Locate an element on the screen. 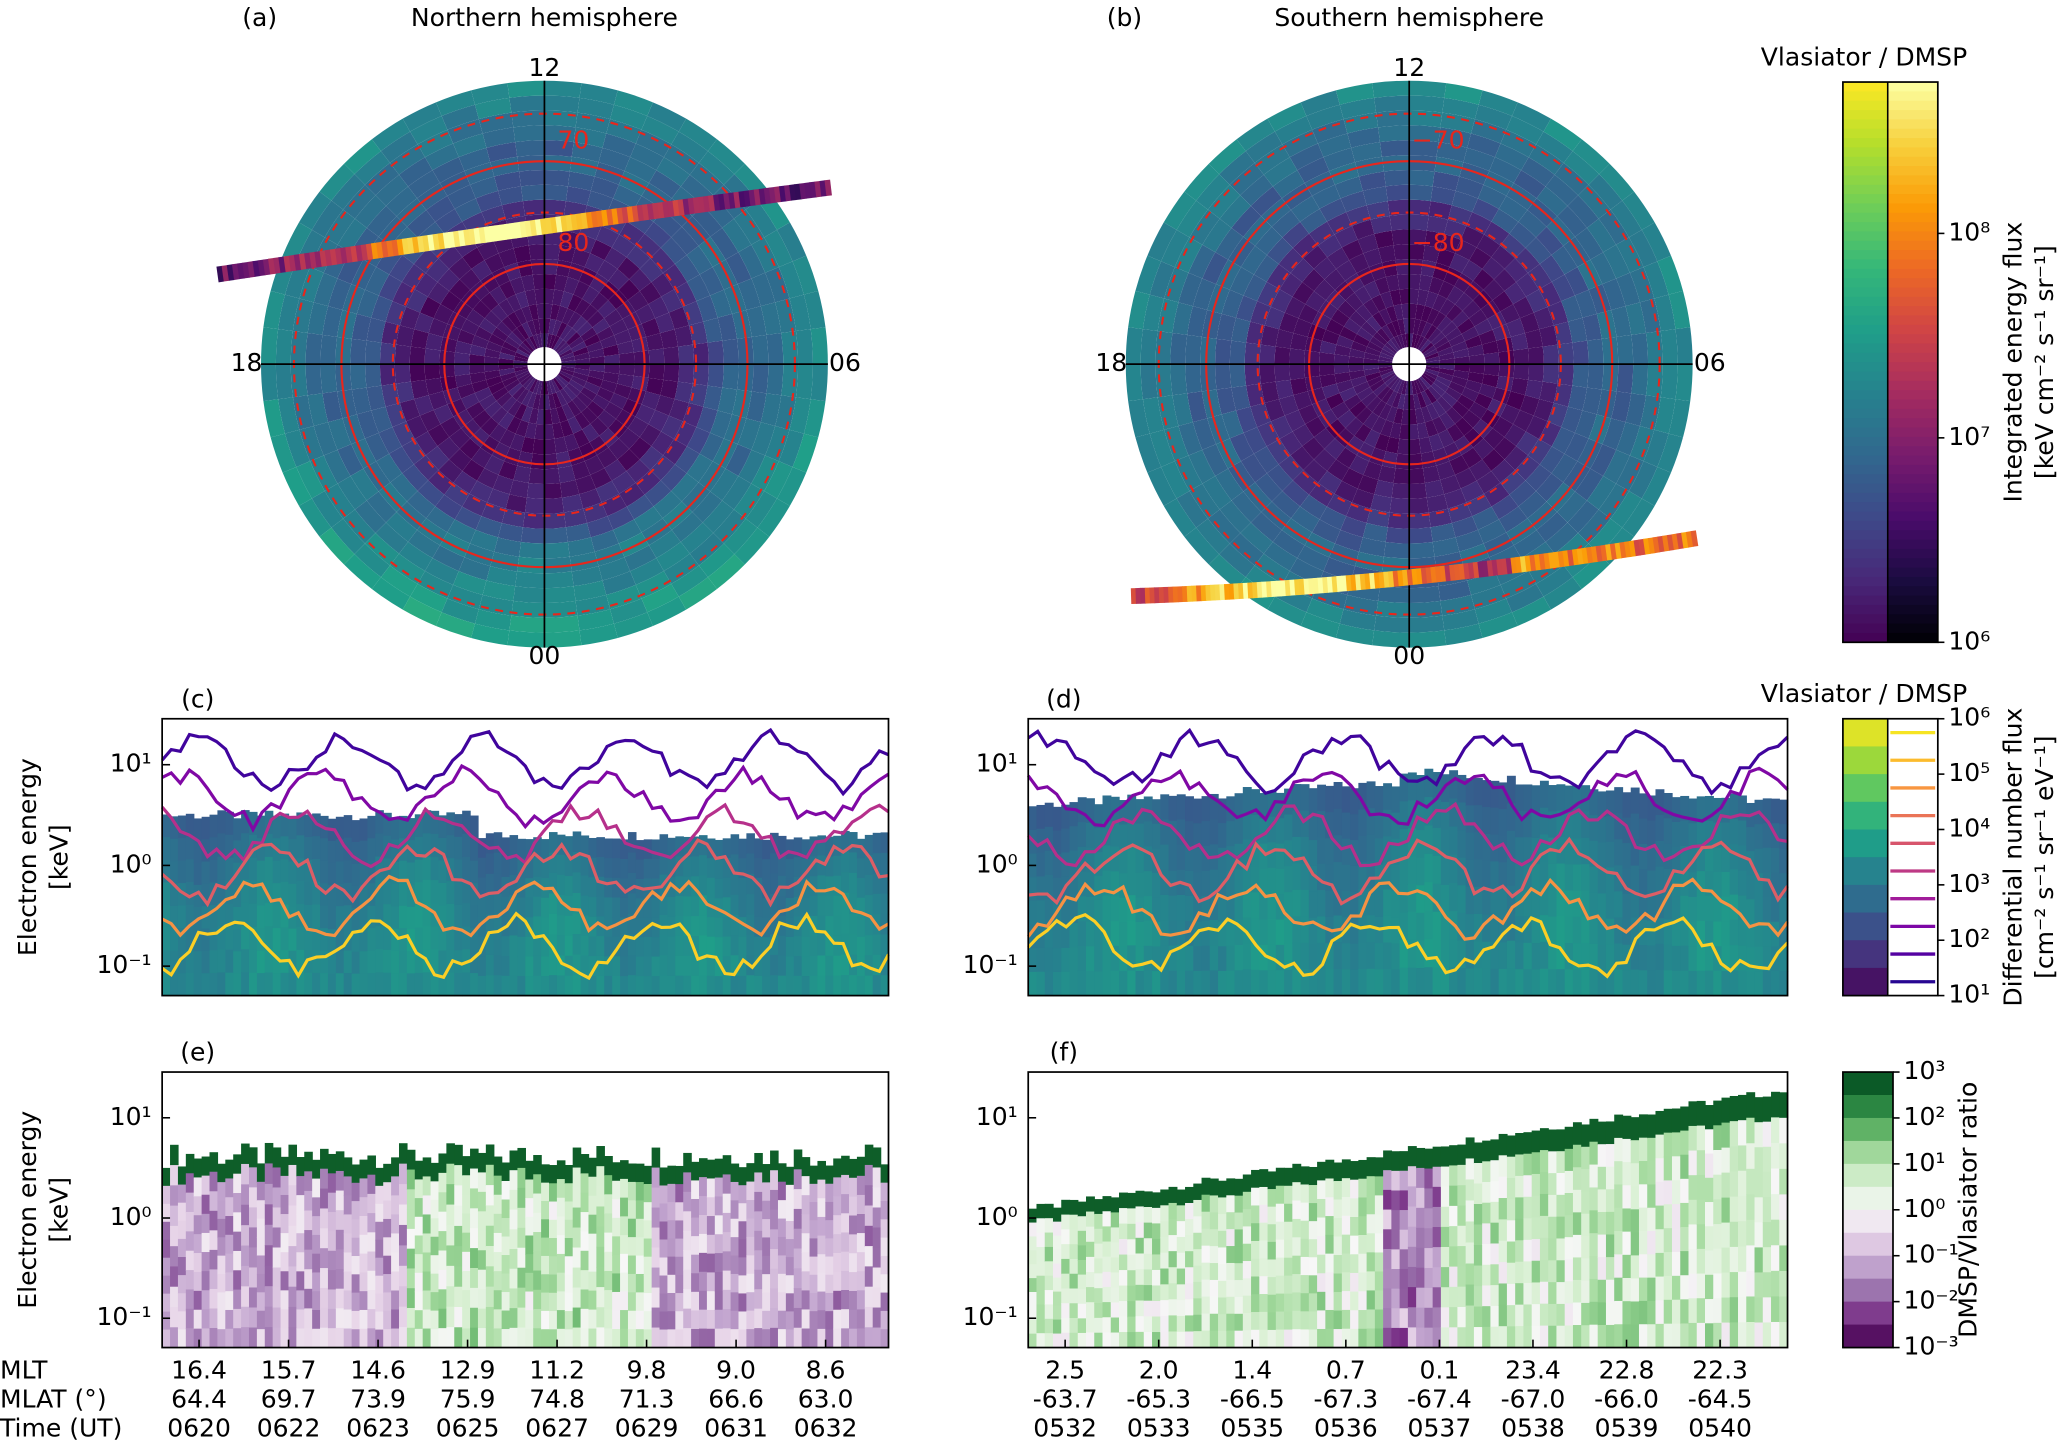 The image size is (2067, 1452). dmsp-contour is located at coordinates (1407, 834).